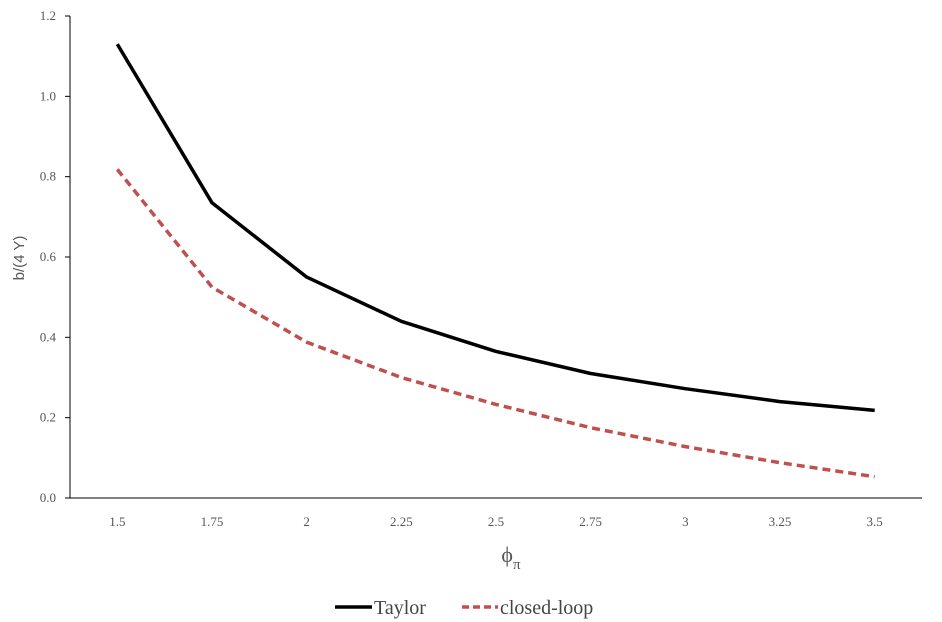 This screenshot has height=622, width=942. I want to click on x-tick-label: 1.75, so click(212, 521).